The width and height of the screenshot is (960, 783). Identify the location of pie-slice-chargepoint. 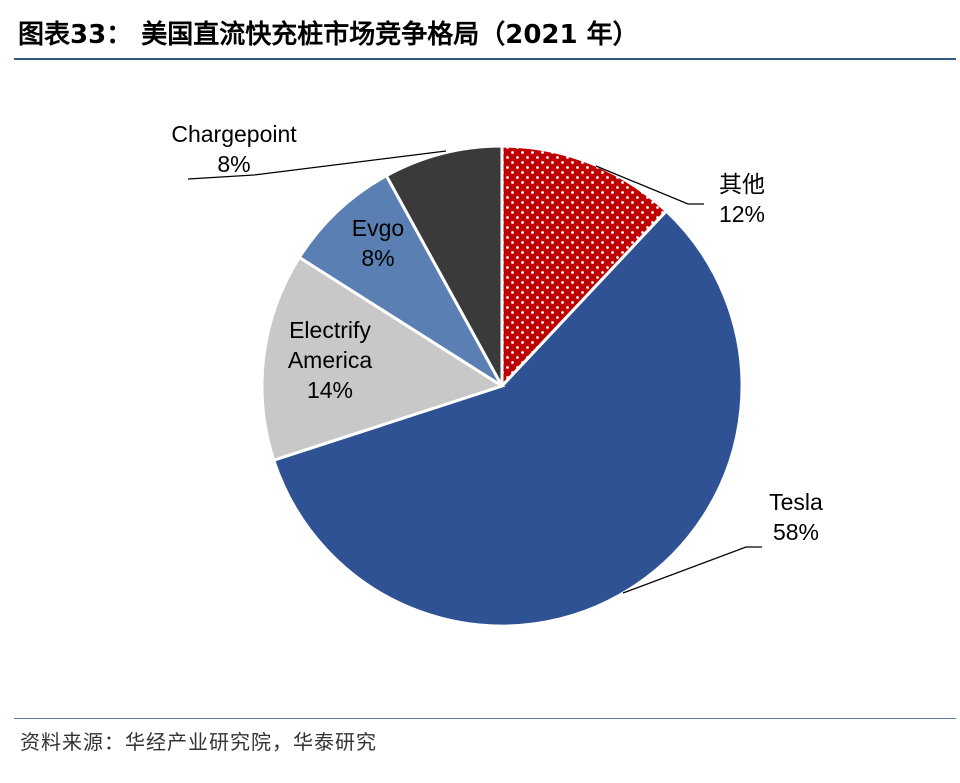
(444, 265).